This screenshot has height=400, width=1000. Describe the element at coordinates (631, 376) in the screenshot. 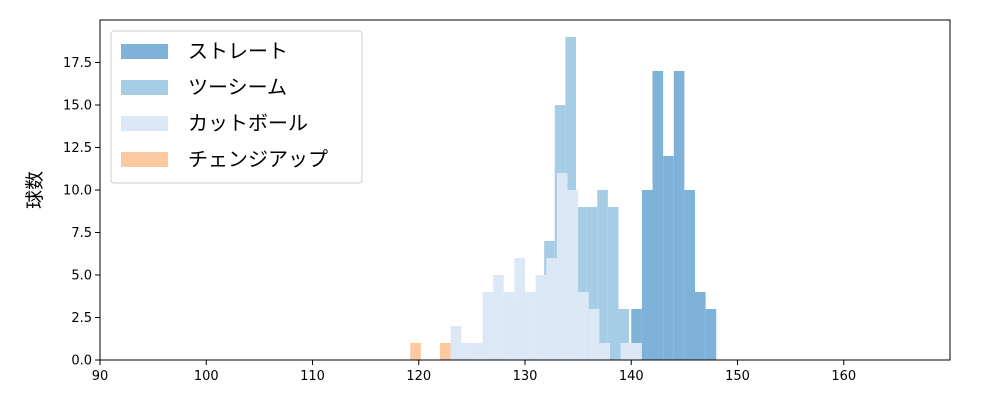

I see `x-tick-label: 140` at that location.